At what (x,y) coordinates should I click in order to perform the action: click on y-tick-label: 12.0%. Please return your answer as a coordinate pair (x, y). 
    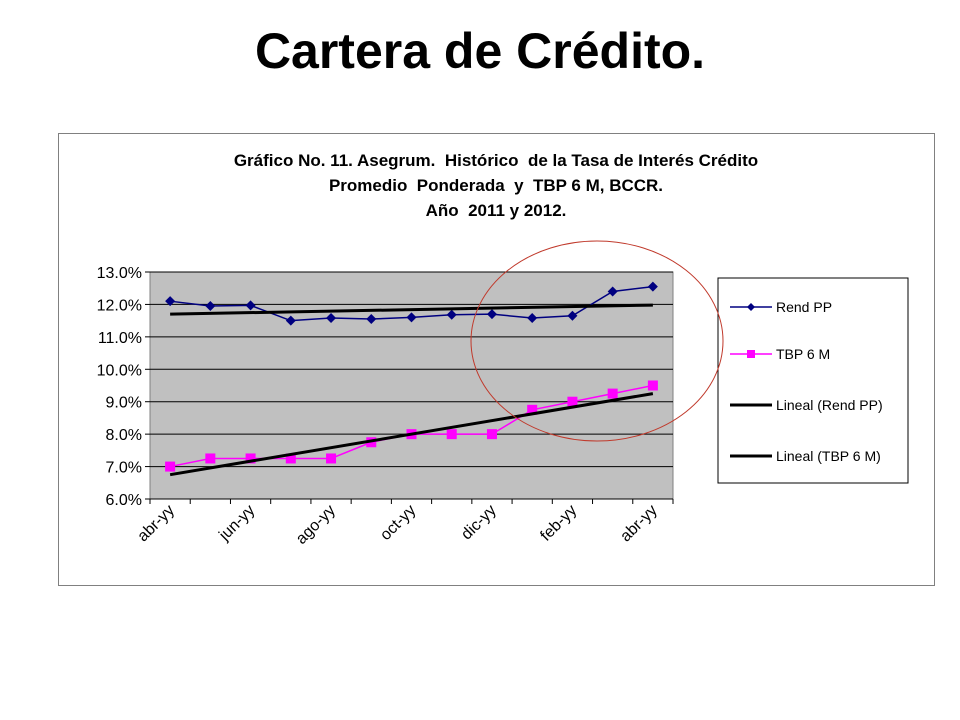
    Looking at the image, I should click on (119, 305).